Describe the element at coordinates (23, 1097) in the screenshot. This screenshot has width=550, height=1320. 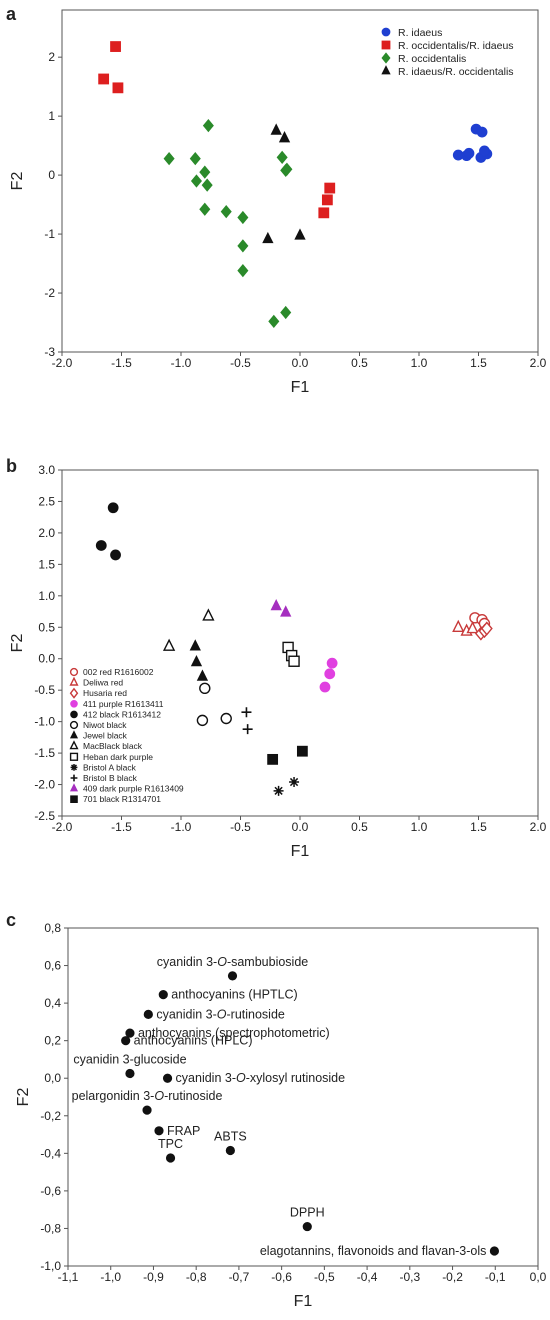
I see `y-axis-label: F2` at that location.